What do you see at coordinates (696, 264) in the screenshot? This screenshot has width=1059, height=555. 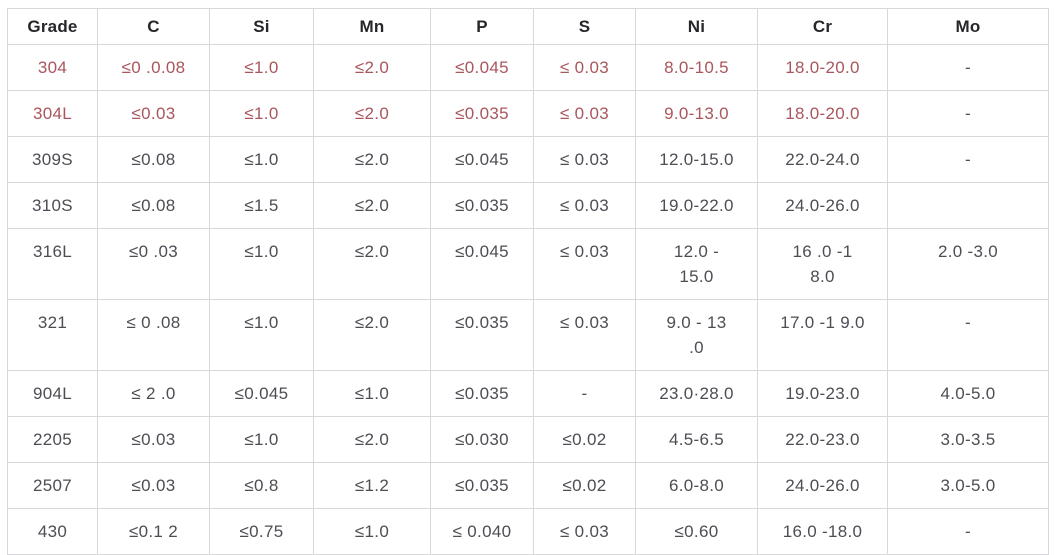 I see `table-cell: 12.0 - 15.0` at bounding box center [696, 264].